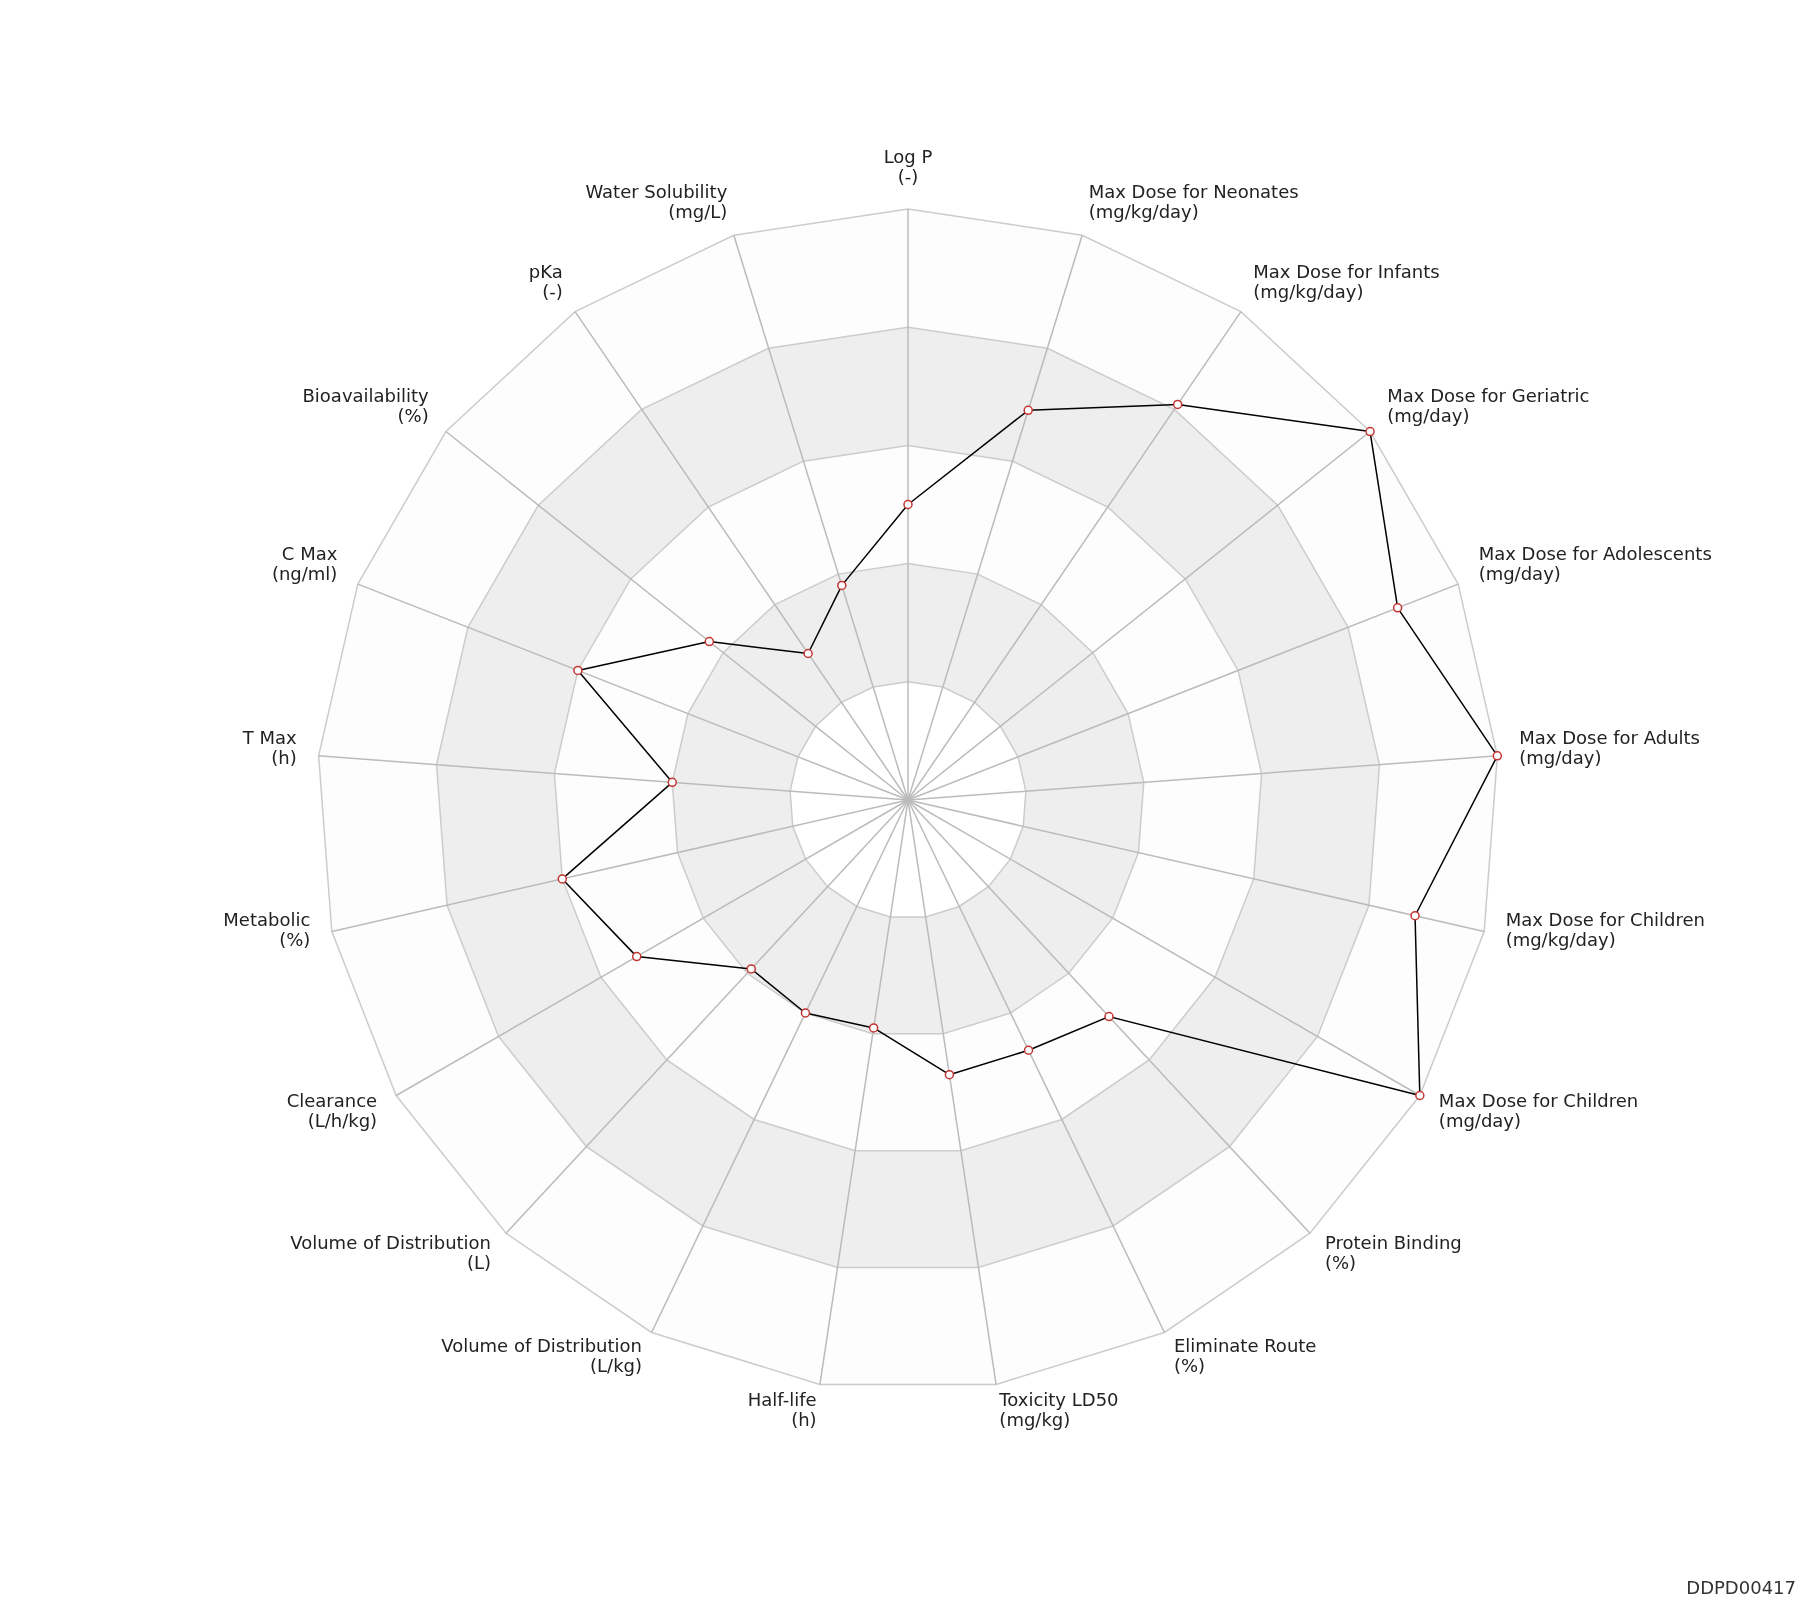 Image resolution: width=1800 pixels, height=1600 pixels. I want to click on spoke-label: Metabolic (%), so click(267, 930).